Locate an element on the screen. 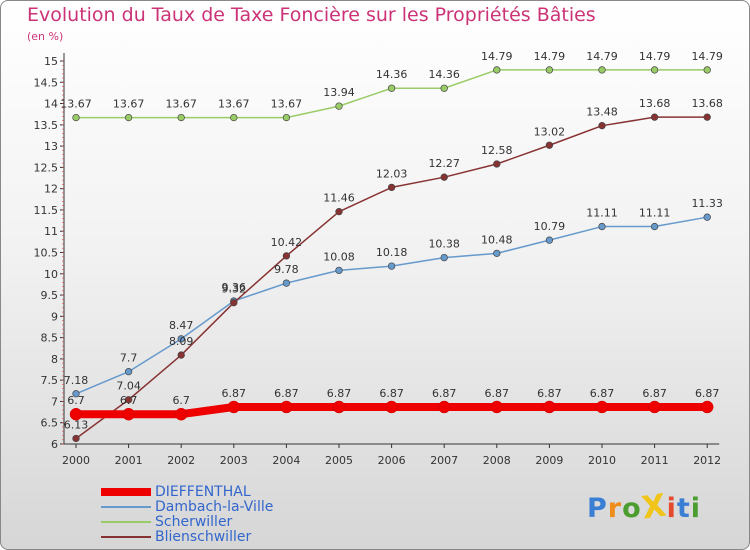  x-tick-label: 2004 is located at coordinates (286, 460).